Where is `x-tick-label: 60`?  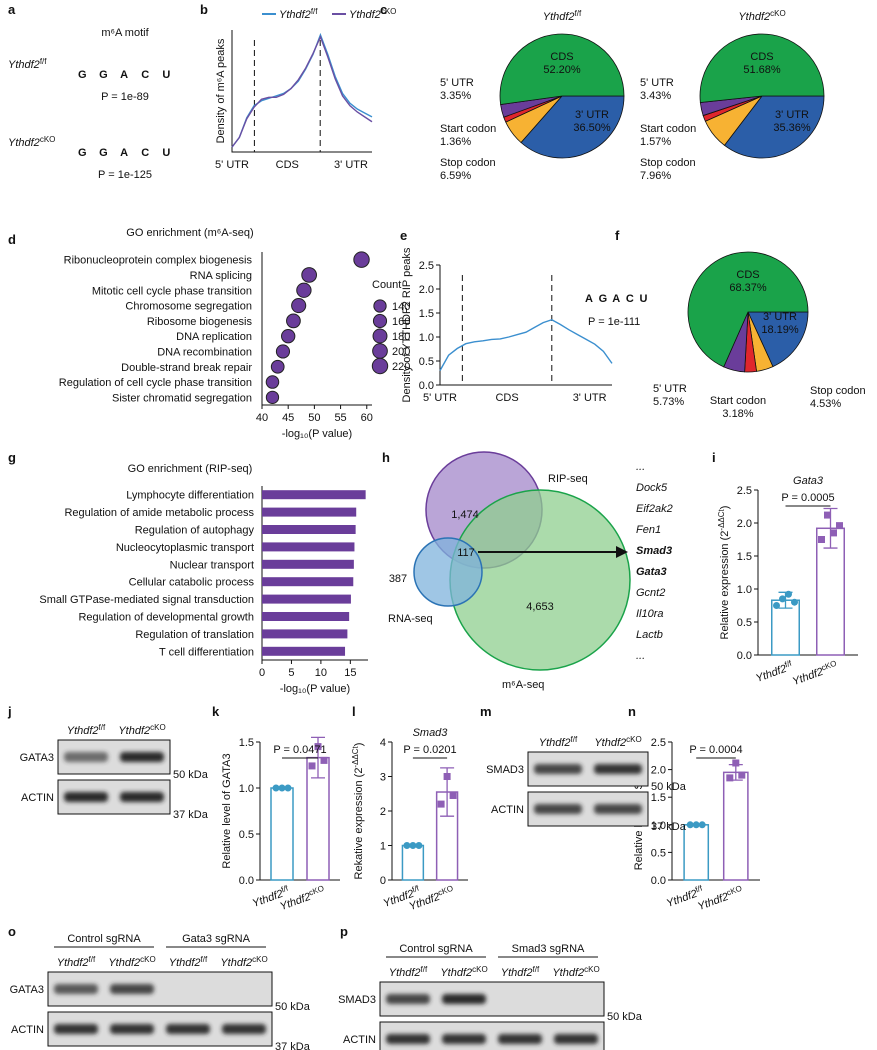 x-tick-label: 60 is located at coordinates (367, 418).